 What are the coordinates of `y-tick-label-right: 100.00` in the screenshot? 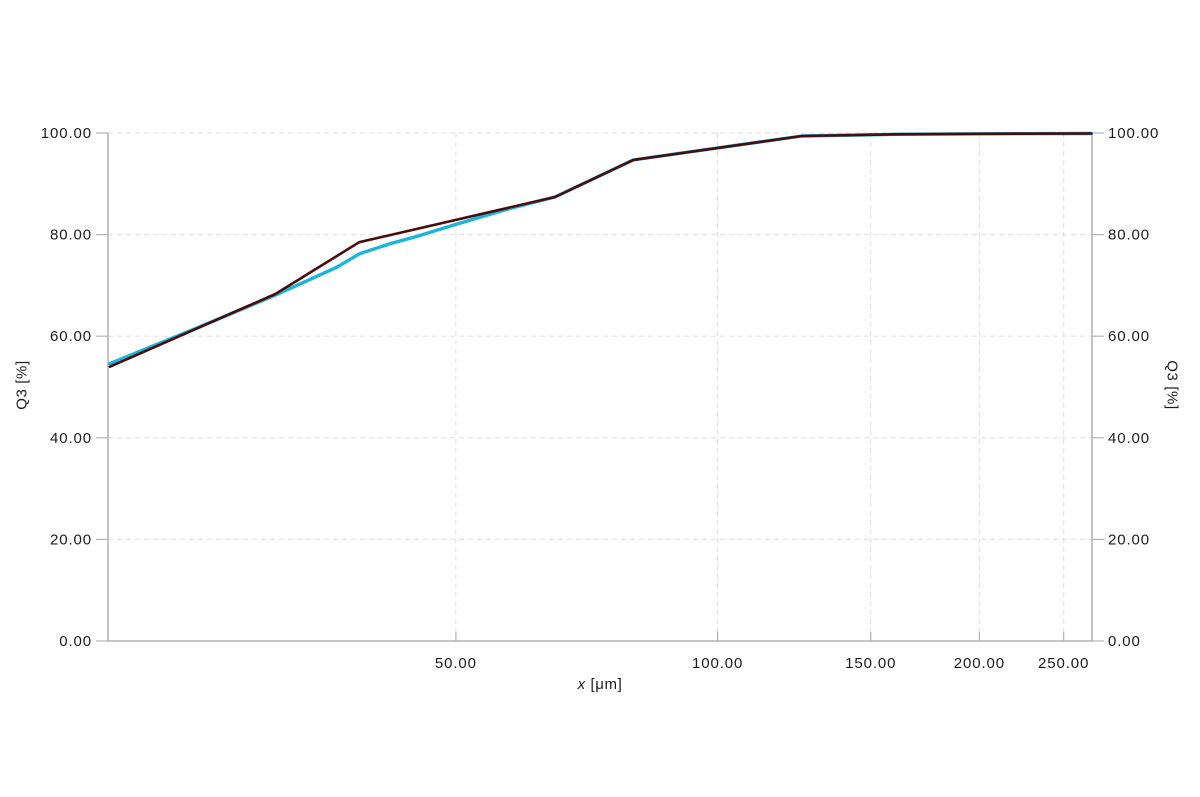 It's located at (1133, 133).